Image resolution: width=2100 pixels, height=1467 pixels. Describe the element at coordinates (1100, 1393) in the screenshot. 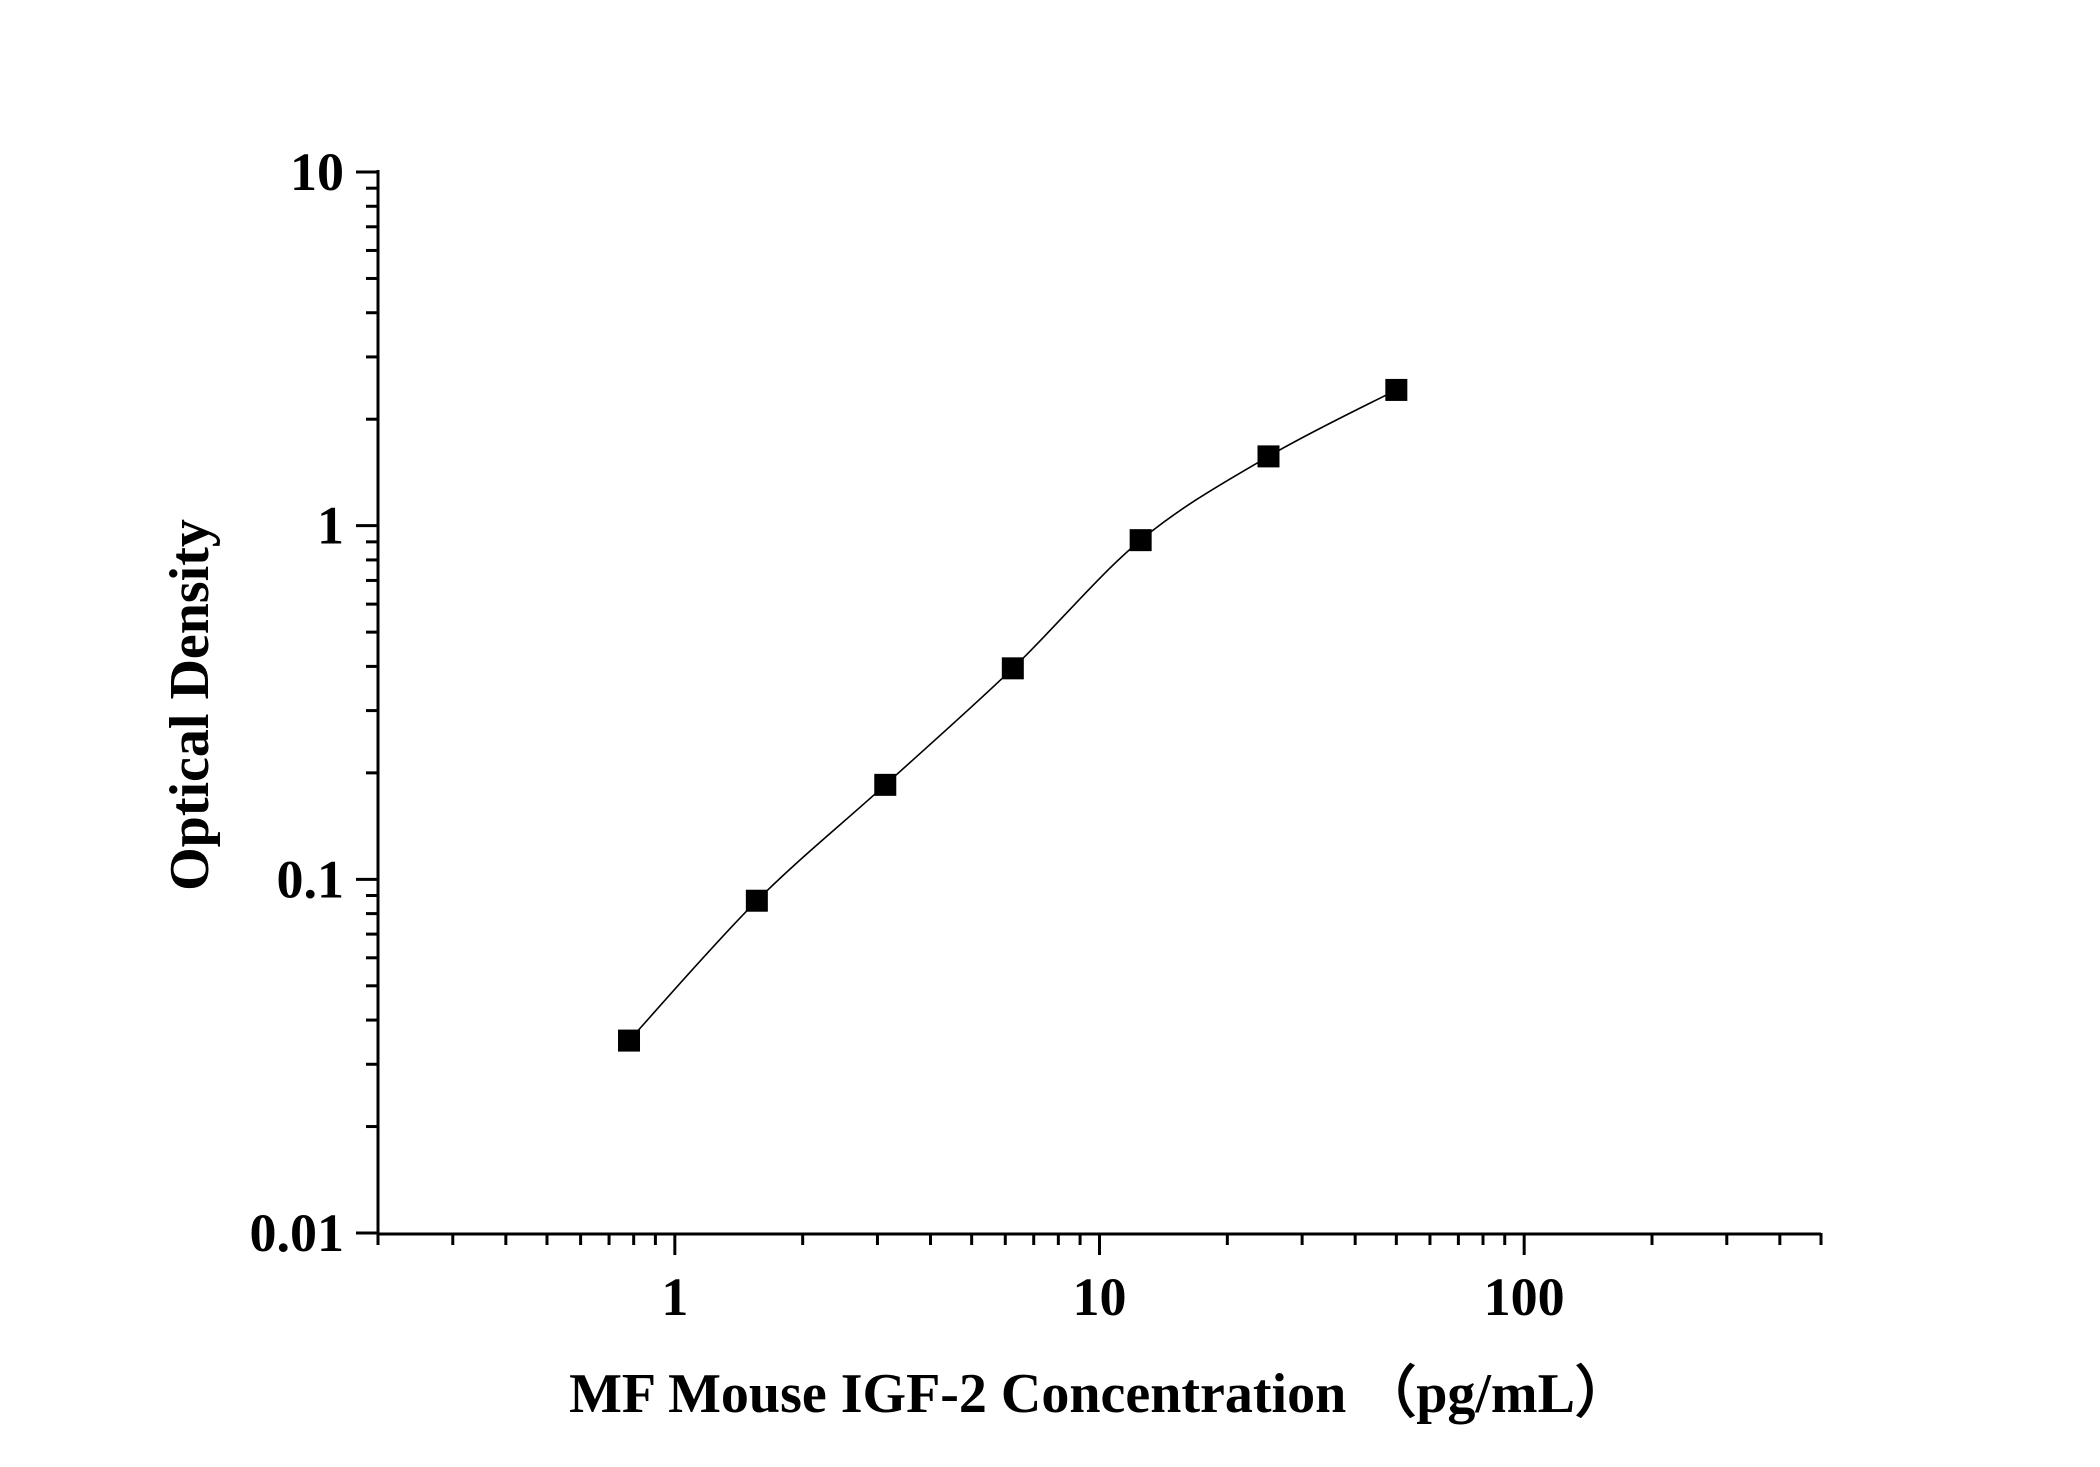

I see `x-axis-title: MF Mouse IGF-2 Concentration （pg/mL）` at that location.